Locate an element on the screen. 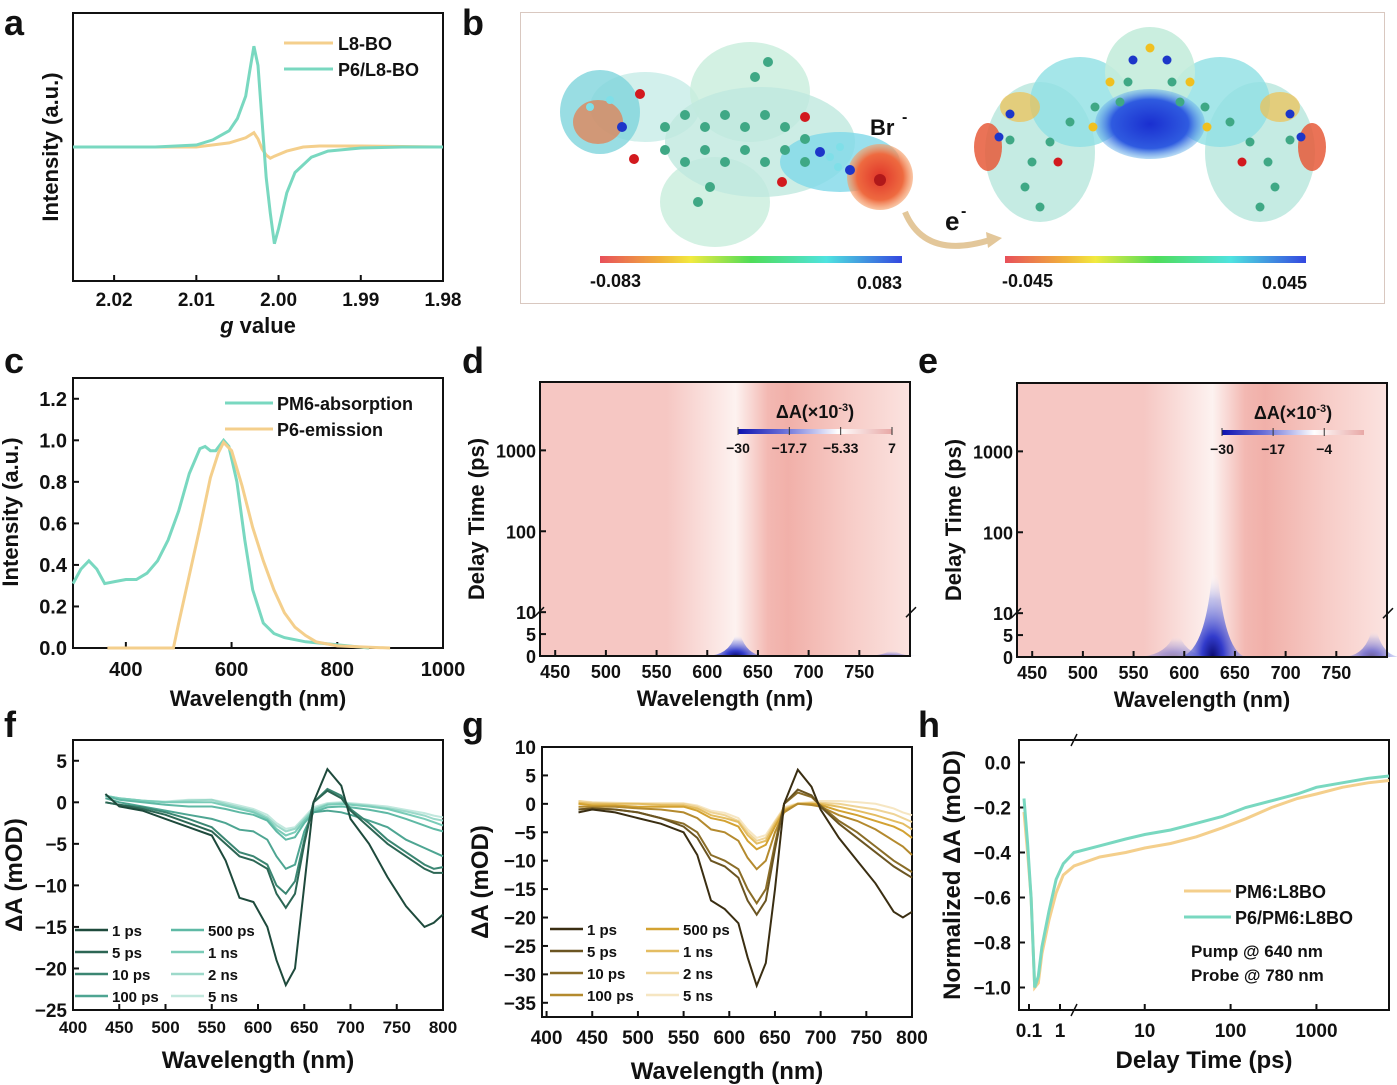 The width and height of the screenshot is (1397, 1085). electron-label: e is located at coordinates (952, 221).